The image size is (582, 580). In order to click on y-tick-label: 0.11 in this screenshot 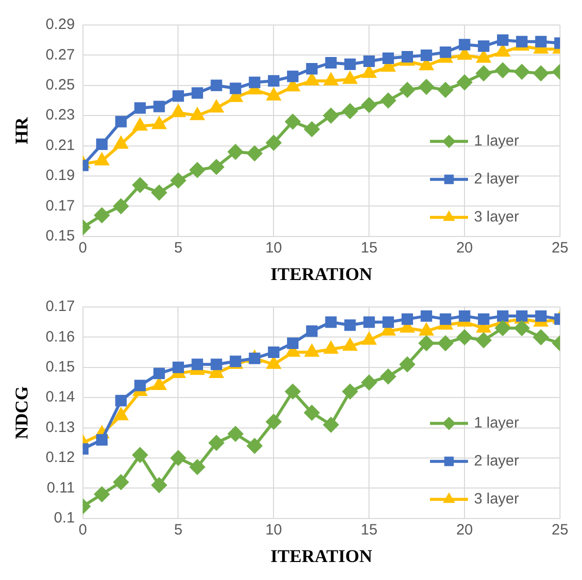, I will do `click(60, 487)`.